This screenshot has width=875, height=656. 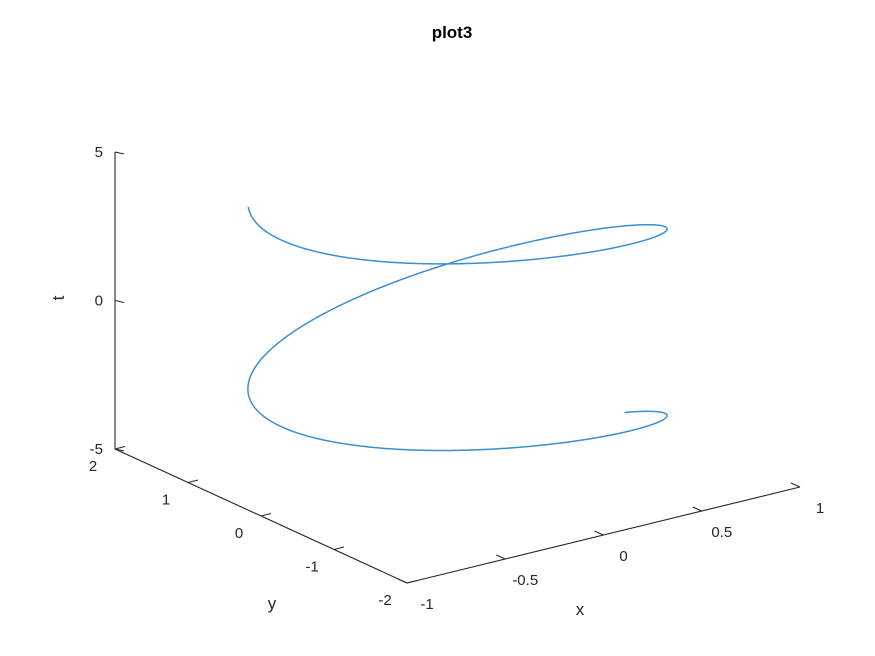 What do you see at coordinates (311, 567) in the screenshot?
I see `y-tick-label: -1` at bounding box center [311, 567].